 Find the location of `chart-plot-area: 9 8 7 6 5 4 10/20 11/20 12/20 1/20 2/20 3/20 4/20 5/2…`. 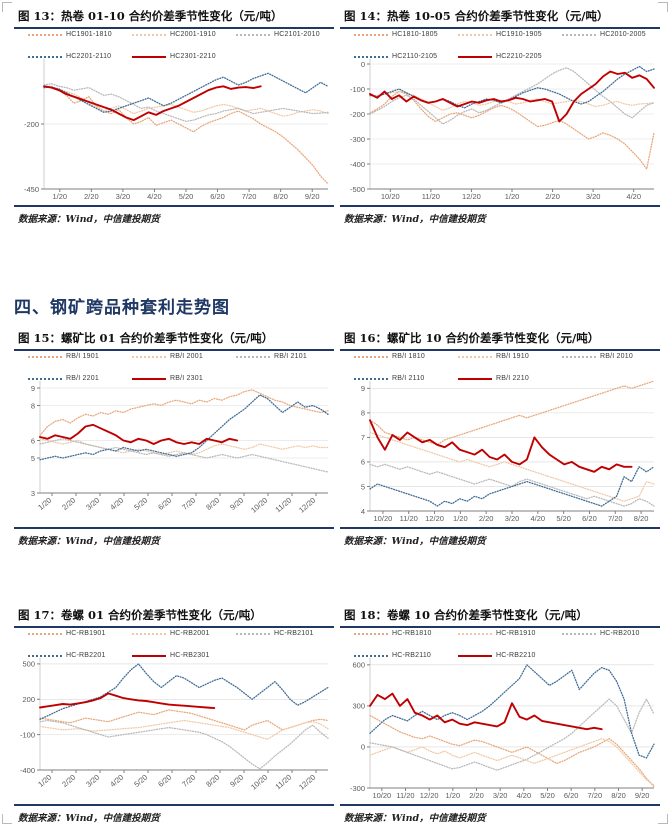

chart-plot-area: 9 8 7 6 5 4 10/20 11/20 12/20 1/20 2/20 3/20 4/20 5/2… is located at coordinates (500, 452).